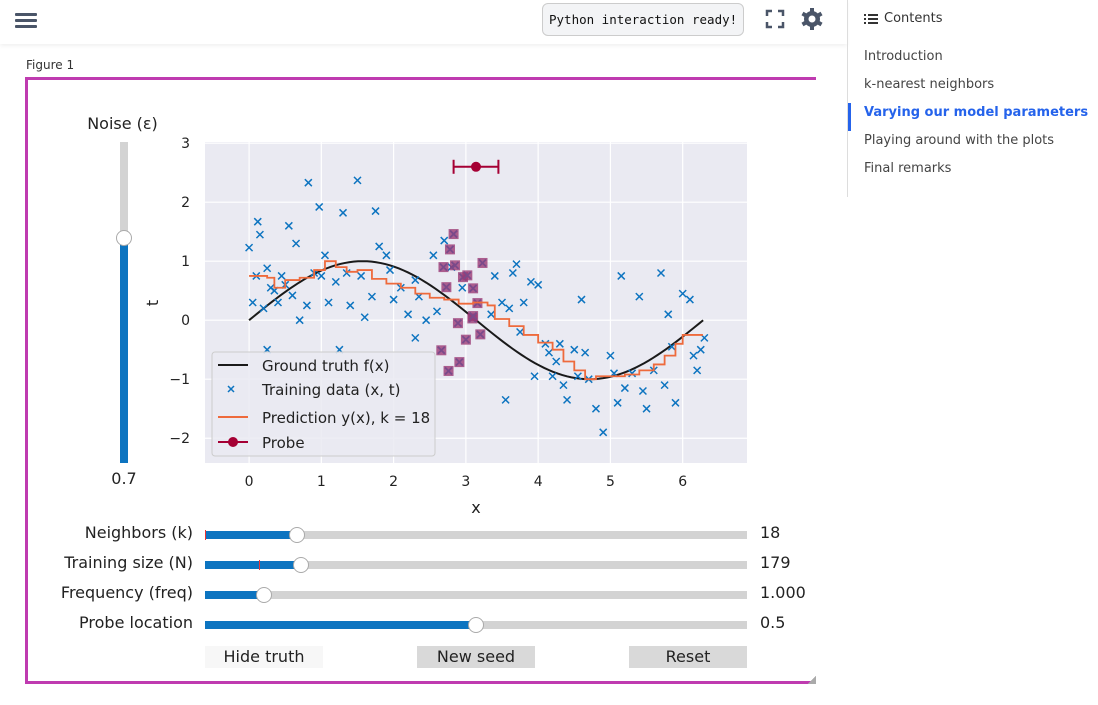  Describe the element at coordinates (476, 657) in the screenshot. I see `new-seed-button: New seed` at that location.